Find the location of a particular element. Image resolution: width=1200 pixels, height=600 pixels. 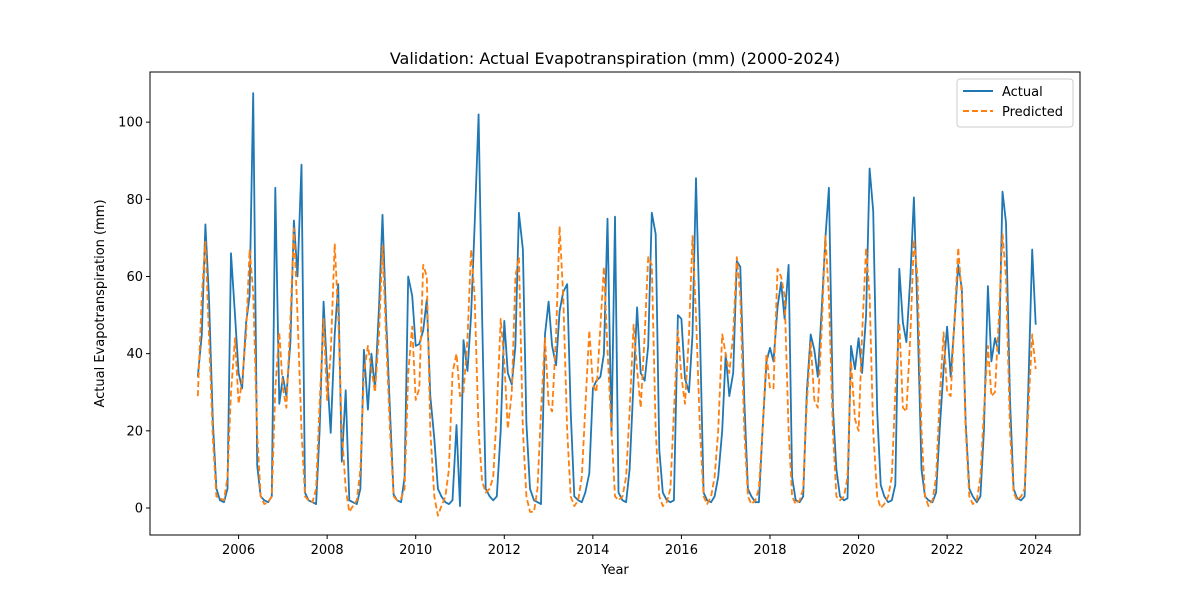

x-tick-label: 2014 is located at coordinates (592, 550).